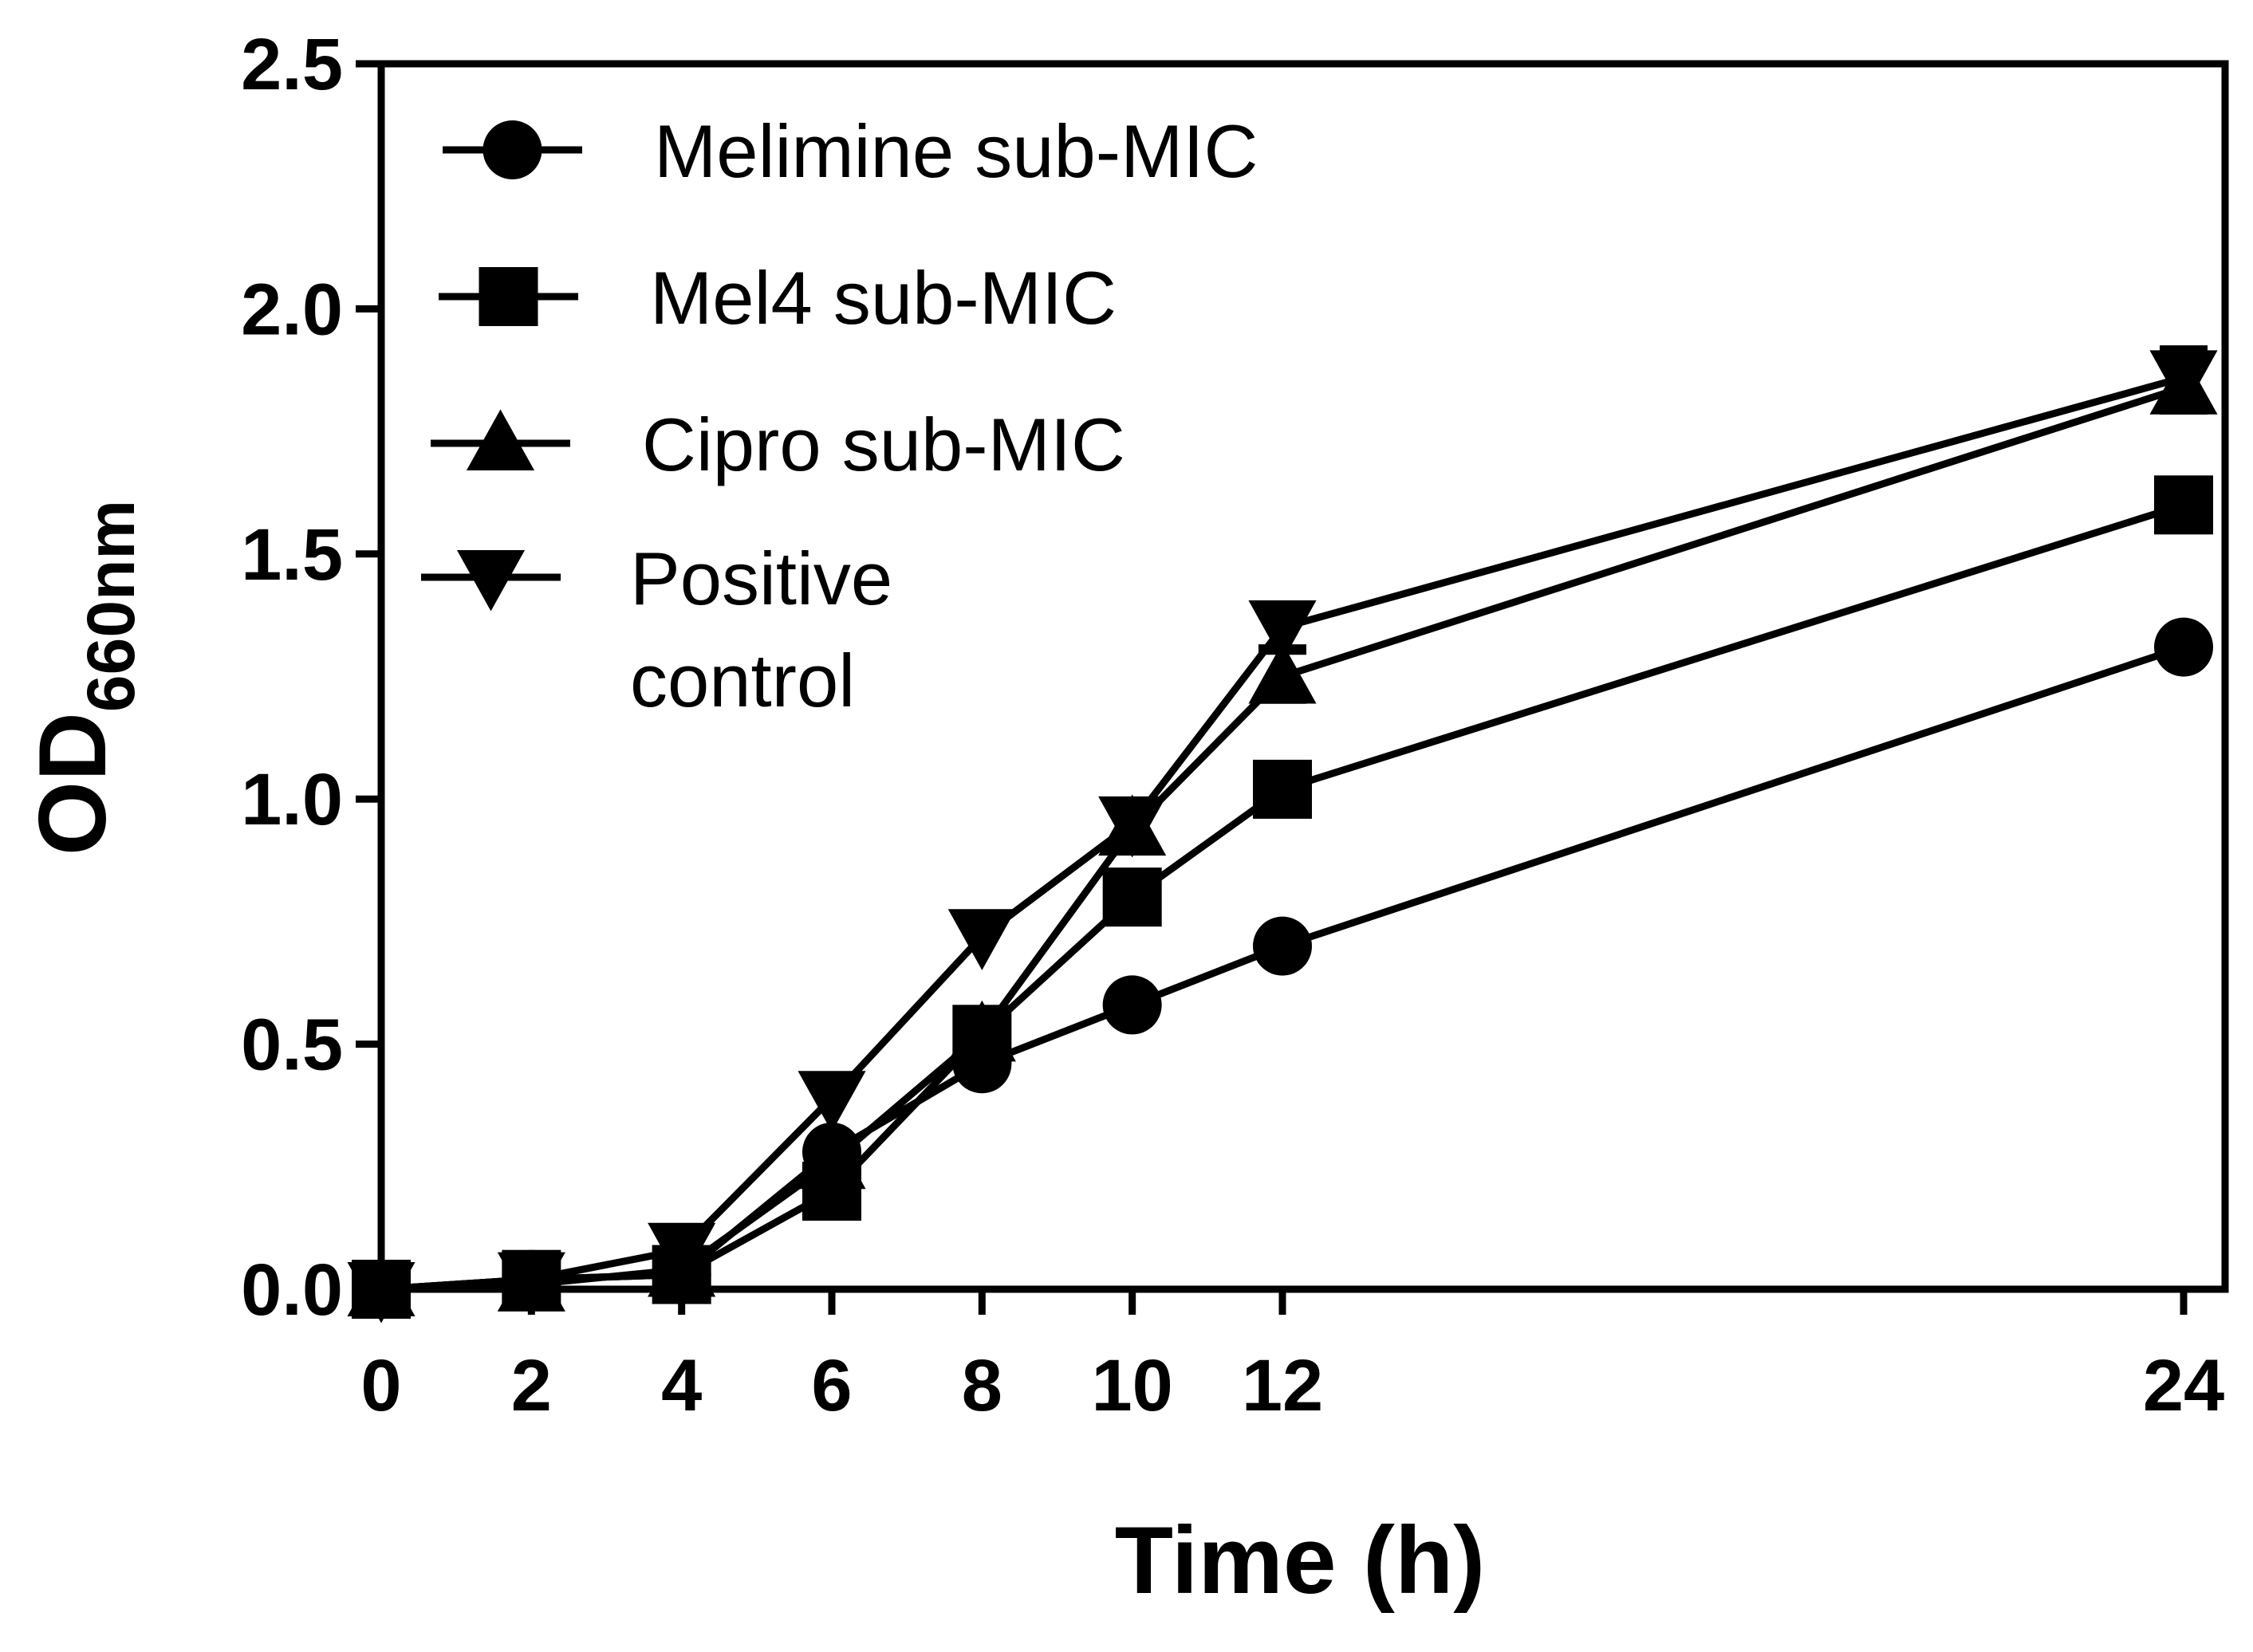 Image resolution: width=2253 pixels, height=1652 pixels. I want to click on legend-marker-triangle-up, so click(500, 440).